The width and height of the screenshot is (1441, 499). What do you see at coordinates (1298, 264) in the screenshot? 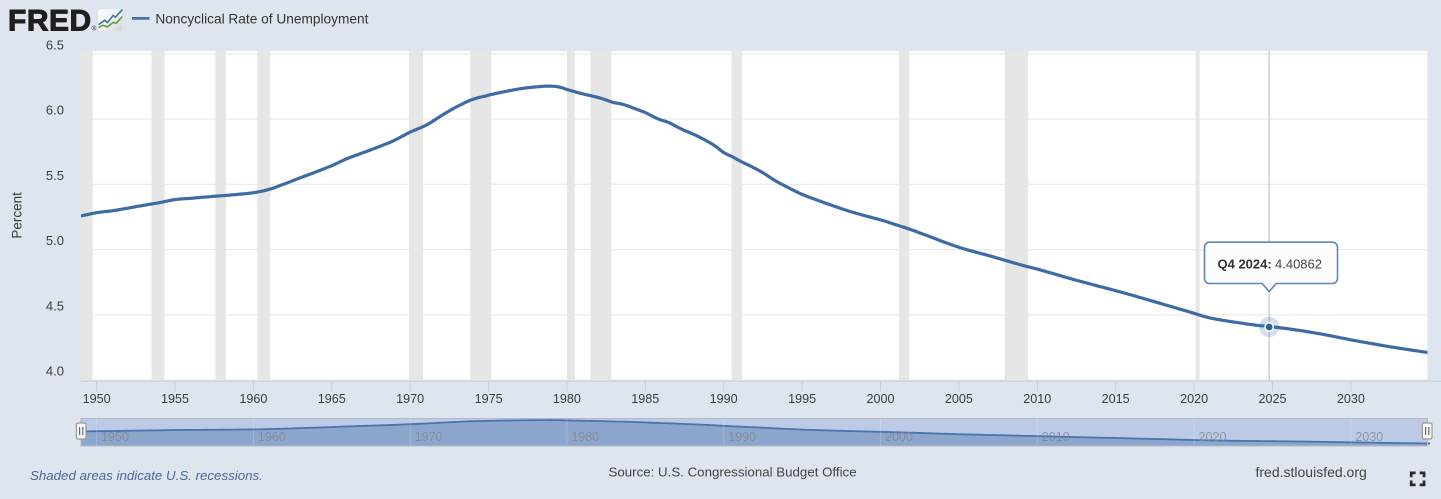
I see `svg-text: 4.40862` at bounding box center [1298, 264].